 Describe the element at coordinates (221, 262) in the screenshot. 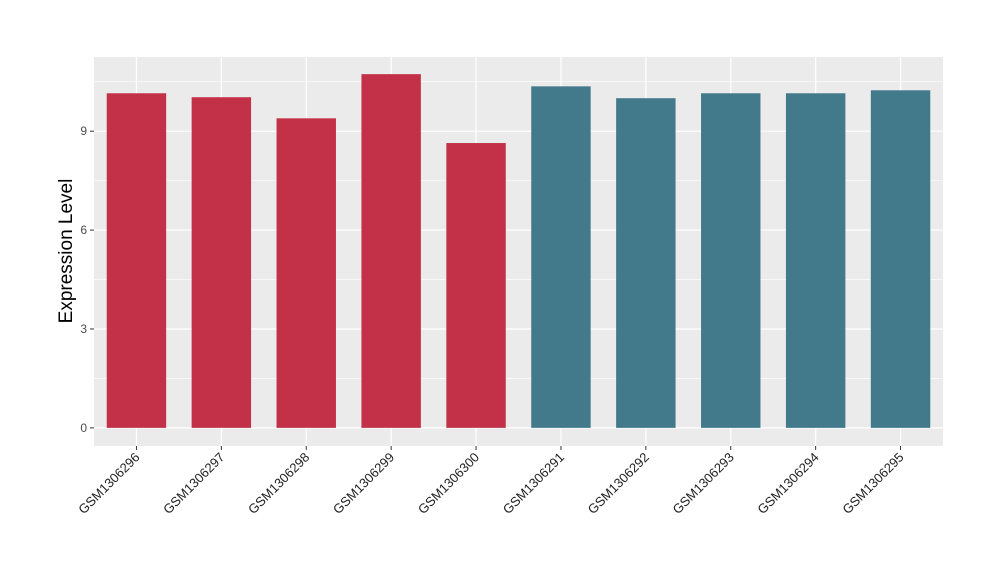

I see `bar-GSM1306297` at that location.